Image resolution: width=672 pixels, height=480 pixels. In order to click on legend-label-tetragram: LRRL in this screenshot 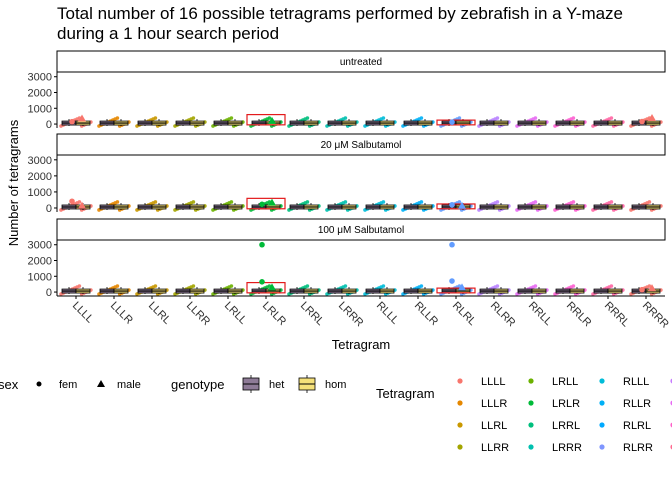, I will do `click(566, 426)`.